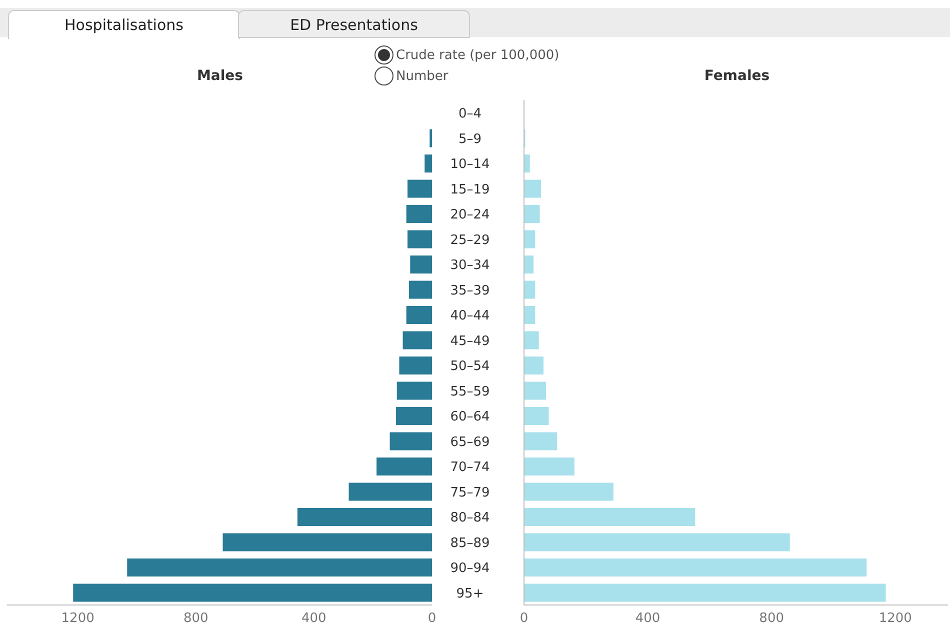 This screenshot has width=950, height=634. Describe the element at coordinates (470, 518) in the screenshot. I see `y-tick-label: 80–84` at that location.